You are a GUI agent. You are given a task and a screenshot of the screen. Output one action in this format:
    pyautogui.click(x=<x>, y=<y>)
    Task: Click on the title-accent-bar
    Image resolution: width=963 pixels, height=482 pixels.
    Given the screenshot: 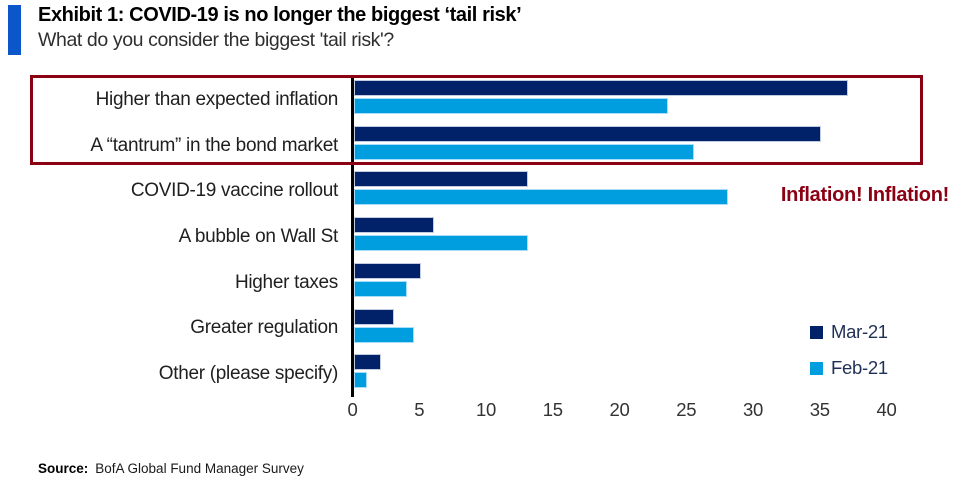 What is the action you would take?
    pyautogui.click(x=14, y=30)
    